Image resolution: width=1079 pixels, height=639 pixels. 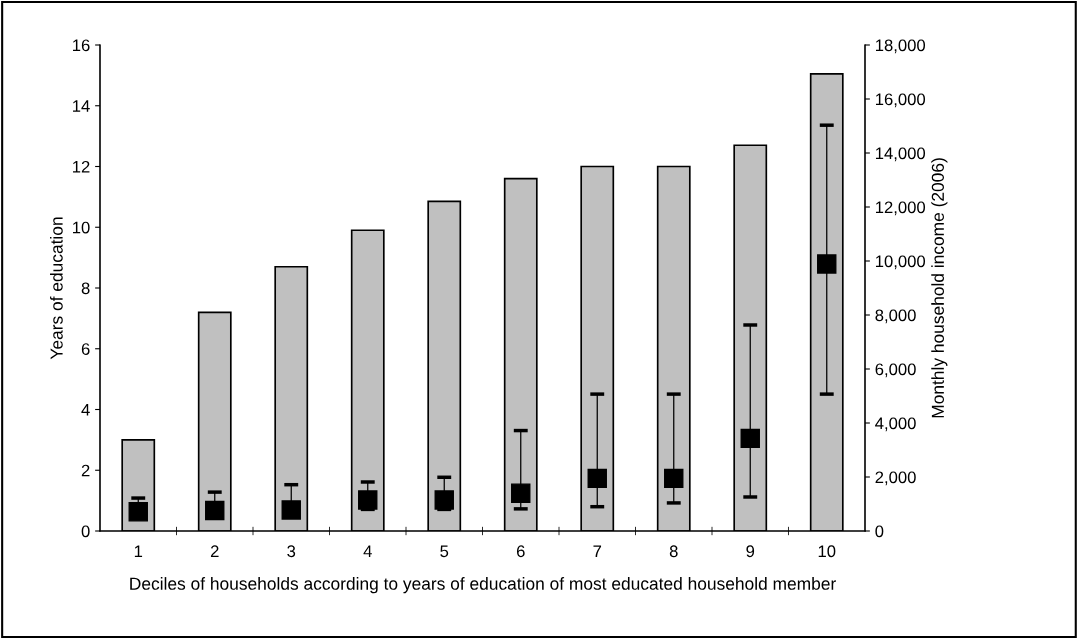 I want to click on y-tick-label: 12, so click(x=81, y=166).